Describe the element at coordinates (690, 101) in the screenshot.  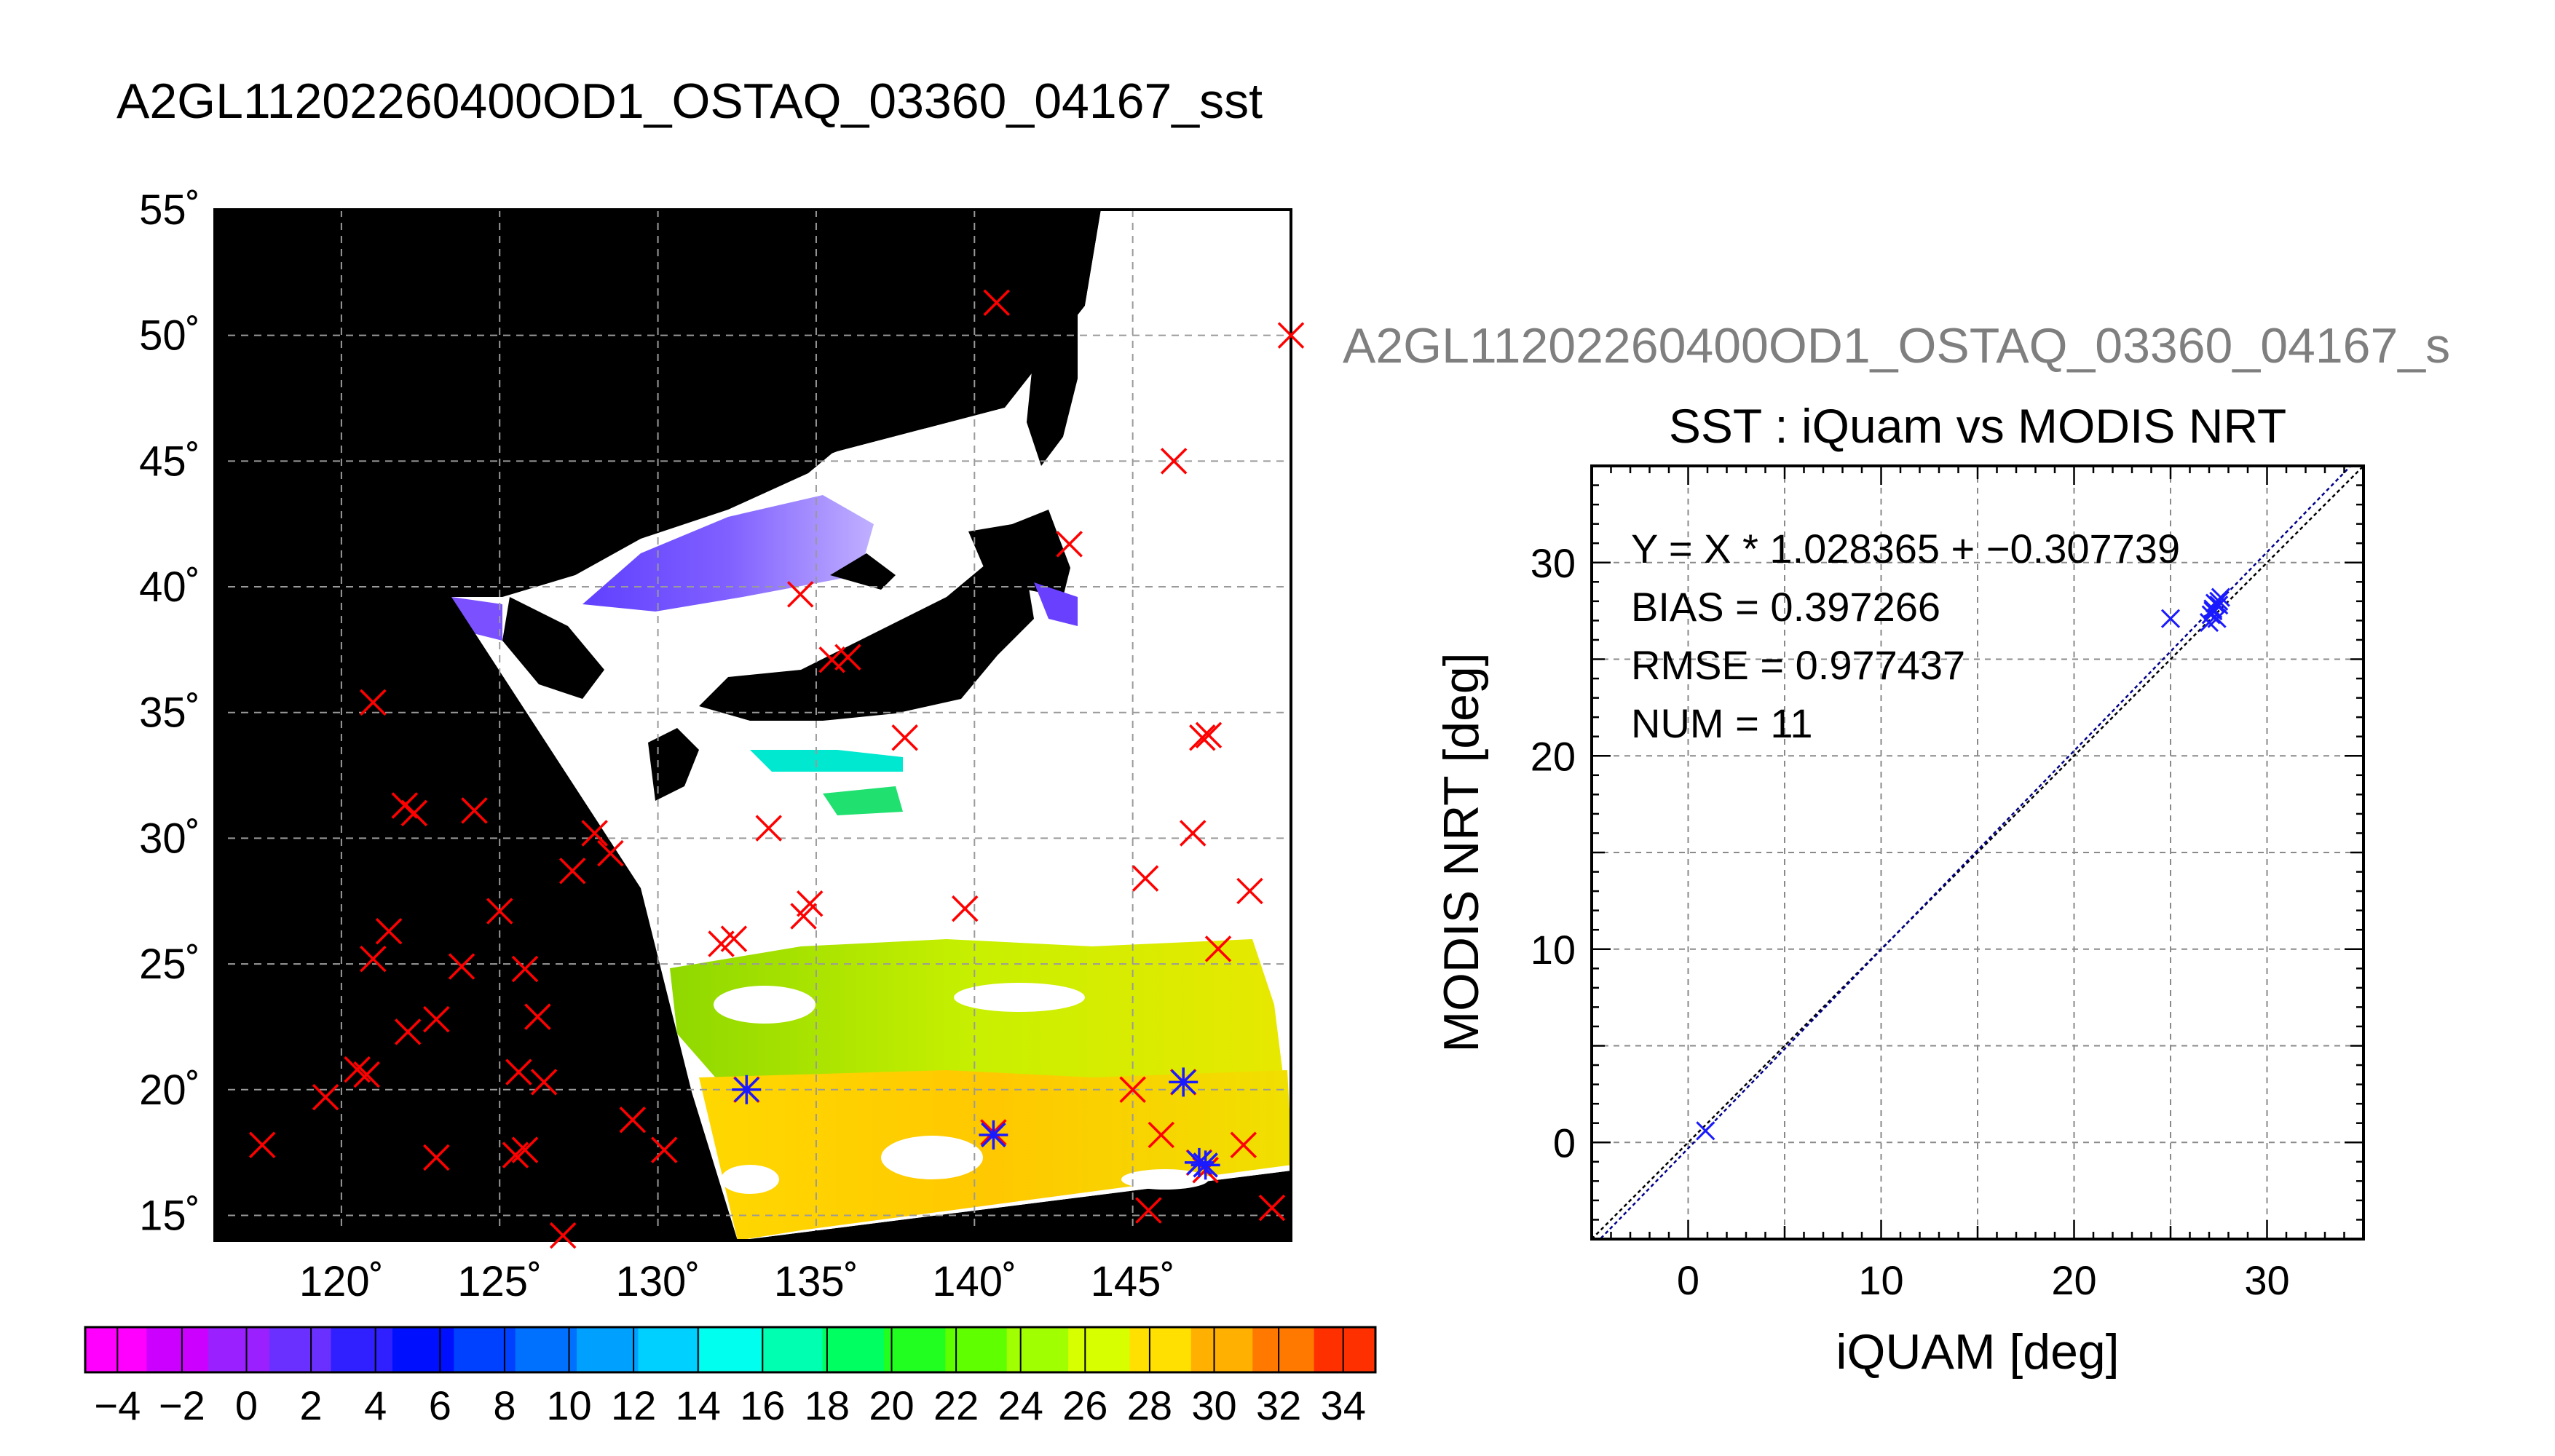
I see `granule-title: A2GL11202260400OD1_OSTAQ_03360_04167_sst` at that location.